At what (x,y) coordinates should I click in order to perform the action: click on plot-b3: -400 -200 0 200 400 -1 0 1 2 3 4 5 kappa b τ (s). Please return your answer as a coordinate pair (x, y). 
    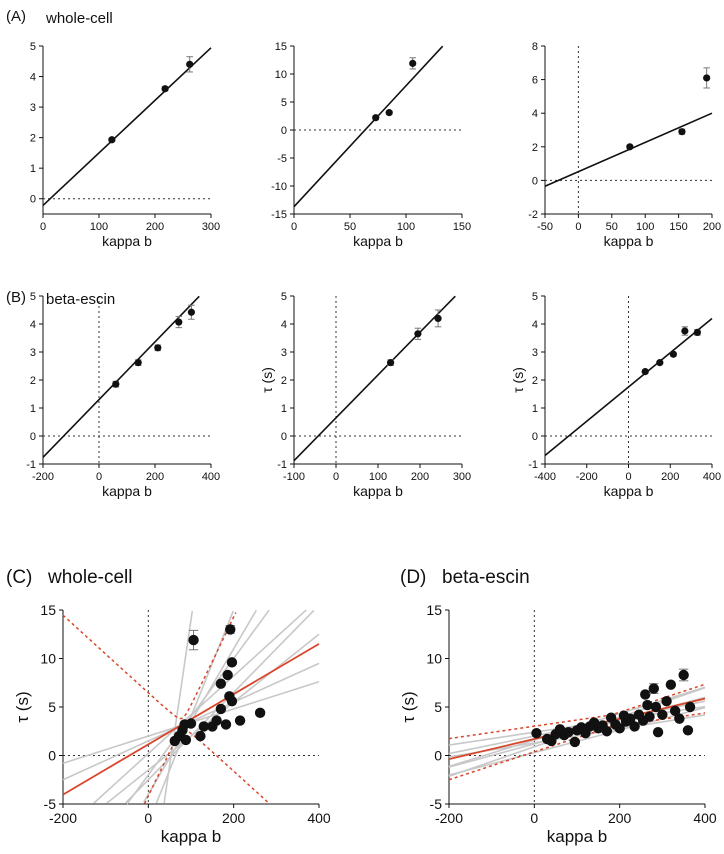
    Looking at the image, I should click on (615, 395).